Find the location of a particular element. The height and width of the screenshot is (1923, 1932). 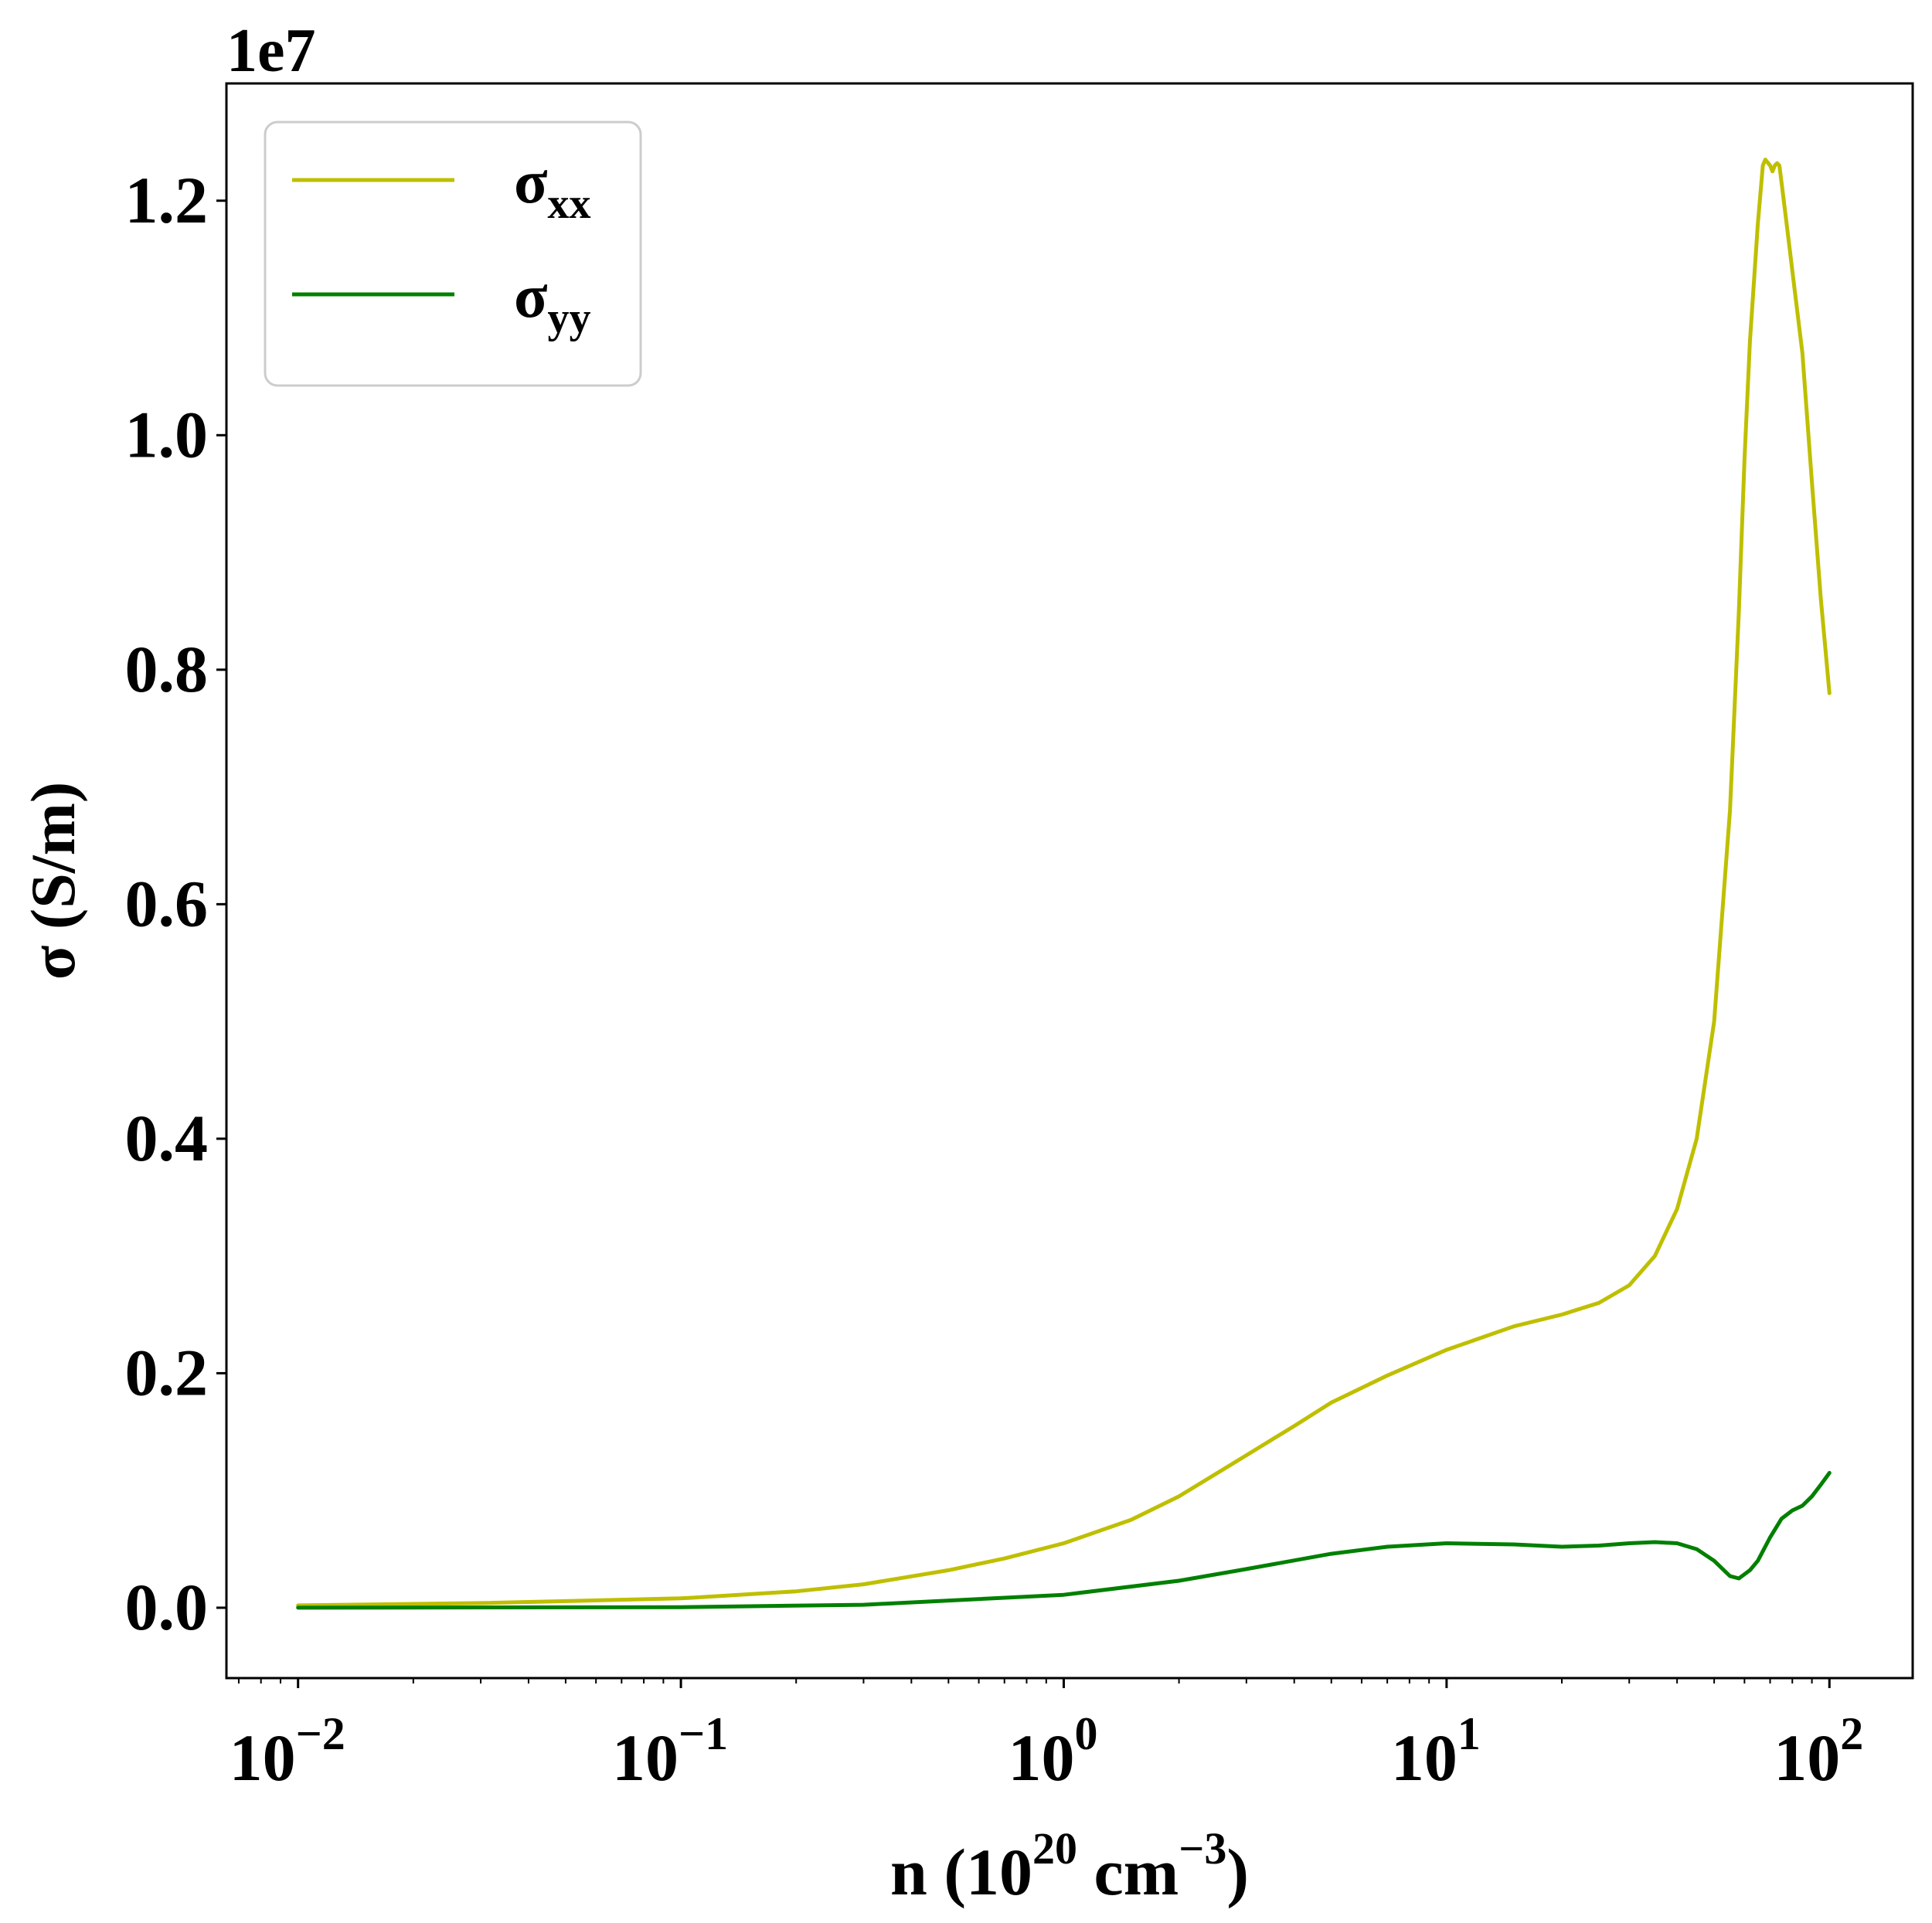

x-tick-label-1: 10⁻¹ is located at coordinates (670, 1751).